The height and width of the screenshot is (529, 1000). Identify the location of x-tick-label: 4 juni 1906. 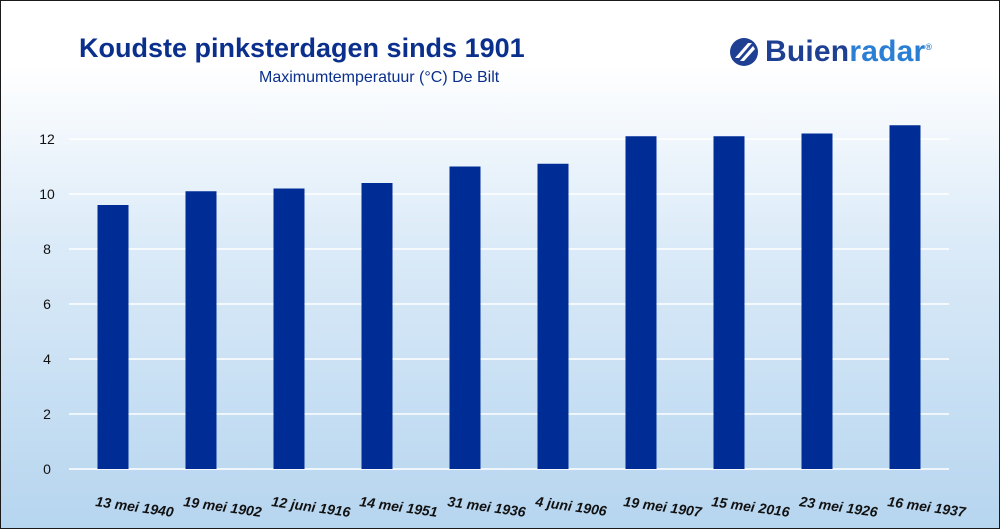
(571, 506).